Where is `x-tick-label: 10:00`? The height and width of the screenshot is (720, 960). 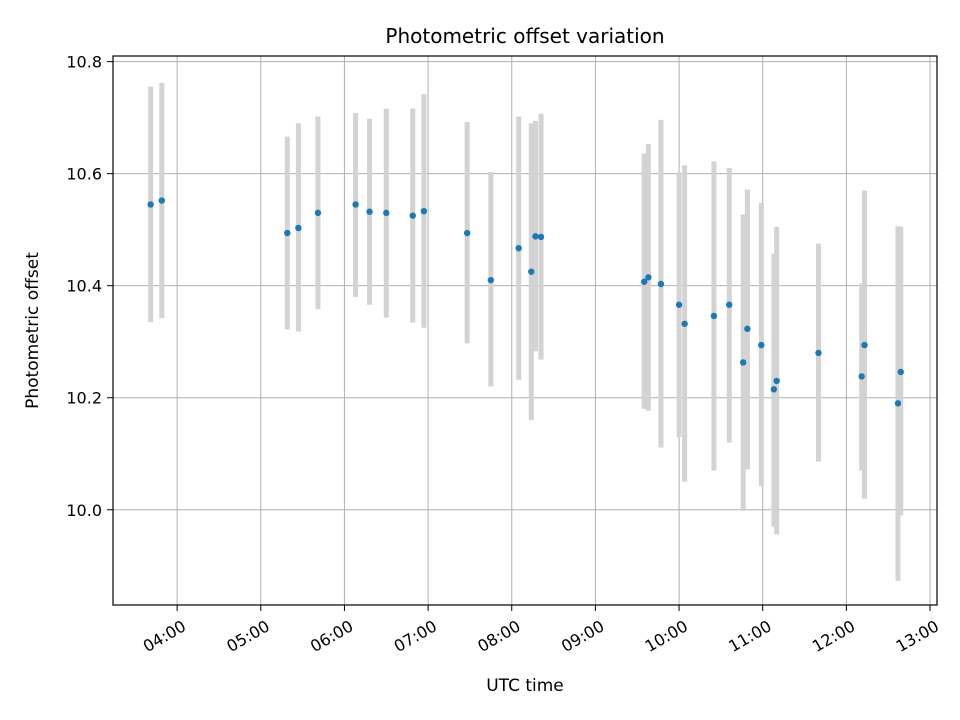
x-tick-label: 10:00 is located at coordinates (666, 636).